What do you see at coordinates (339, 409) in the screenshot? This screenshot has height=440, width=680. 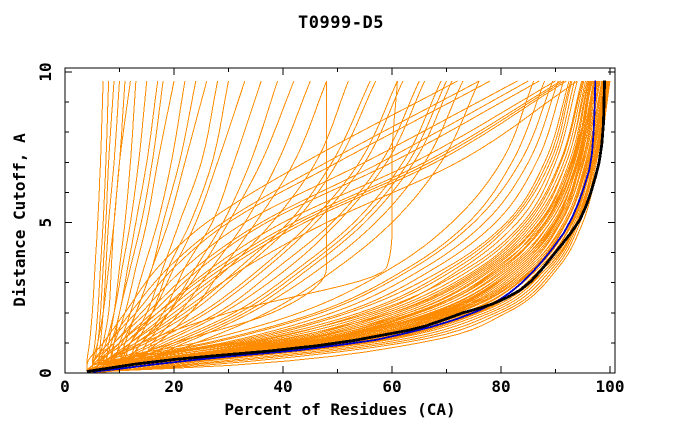 I see `x-axis-label: Percent of Residues (CA)` at bounding box center [339, 409].